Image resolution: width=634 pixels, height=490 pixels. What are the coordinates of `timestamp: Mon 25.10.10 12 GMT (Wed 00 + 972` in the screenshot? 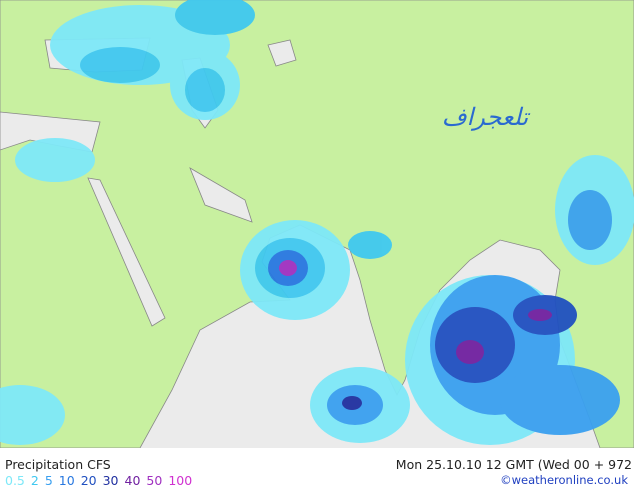 It's located at (513, 464).